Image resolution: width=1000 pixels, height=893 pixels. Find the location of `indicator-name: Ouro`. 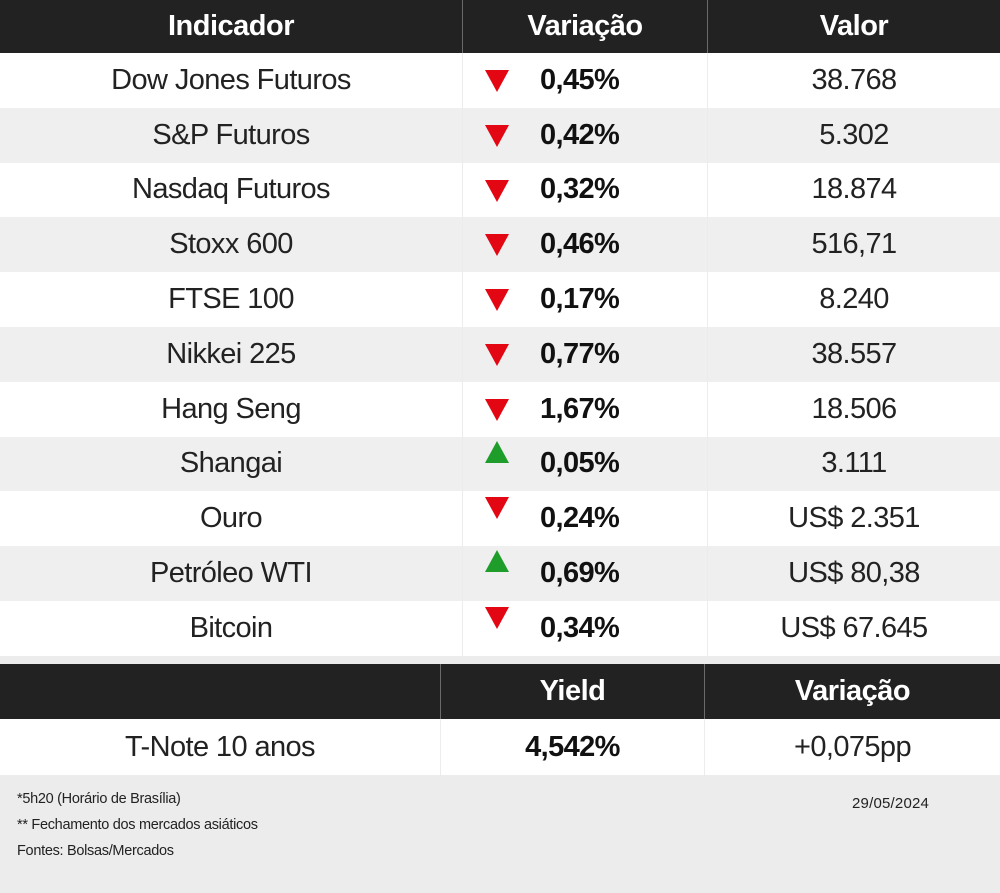

indicator-name: Ouro is located at coordinates (231, 518).